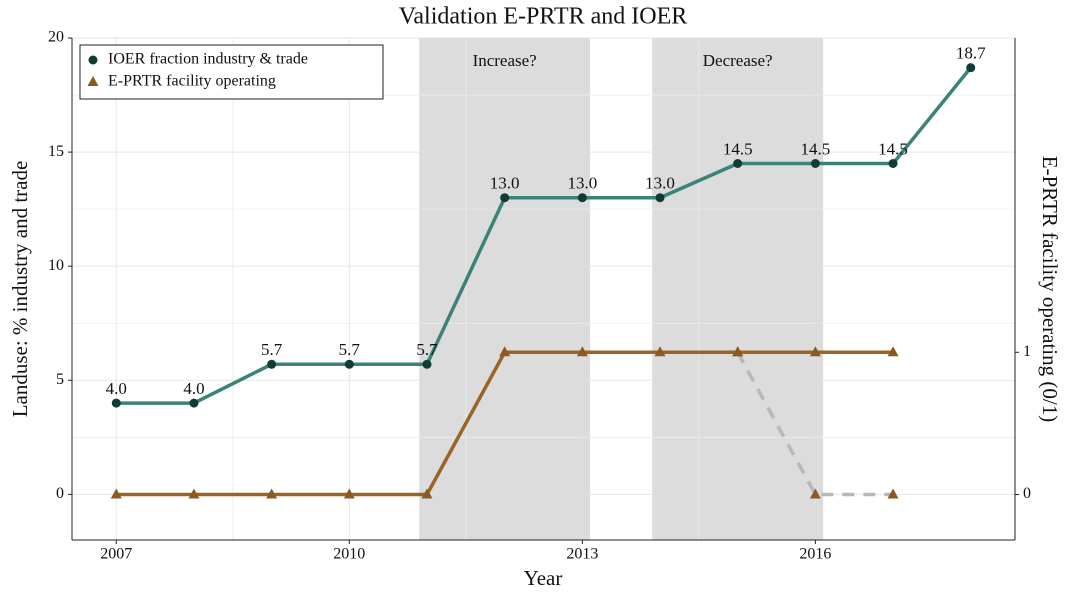  I want to click on y-axis-label: Landuse: % industry and trade, so click(20, 289).